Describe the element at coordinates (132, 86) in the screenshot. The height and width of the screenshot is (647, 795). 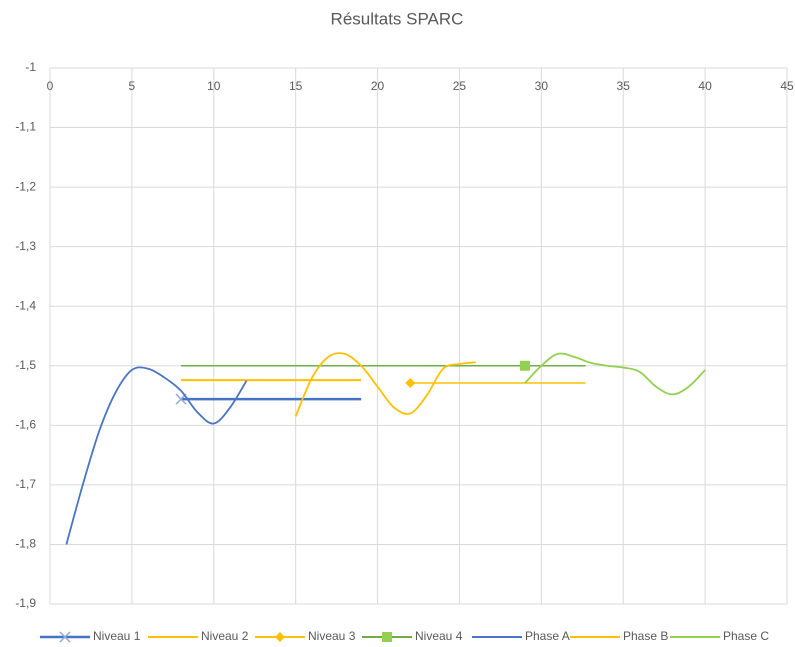
I see `x-tick-label: 5` at that location.